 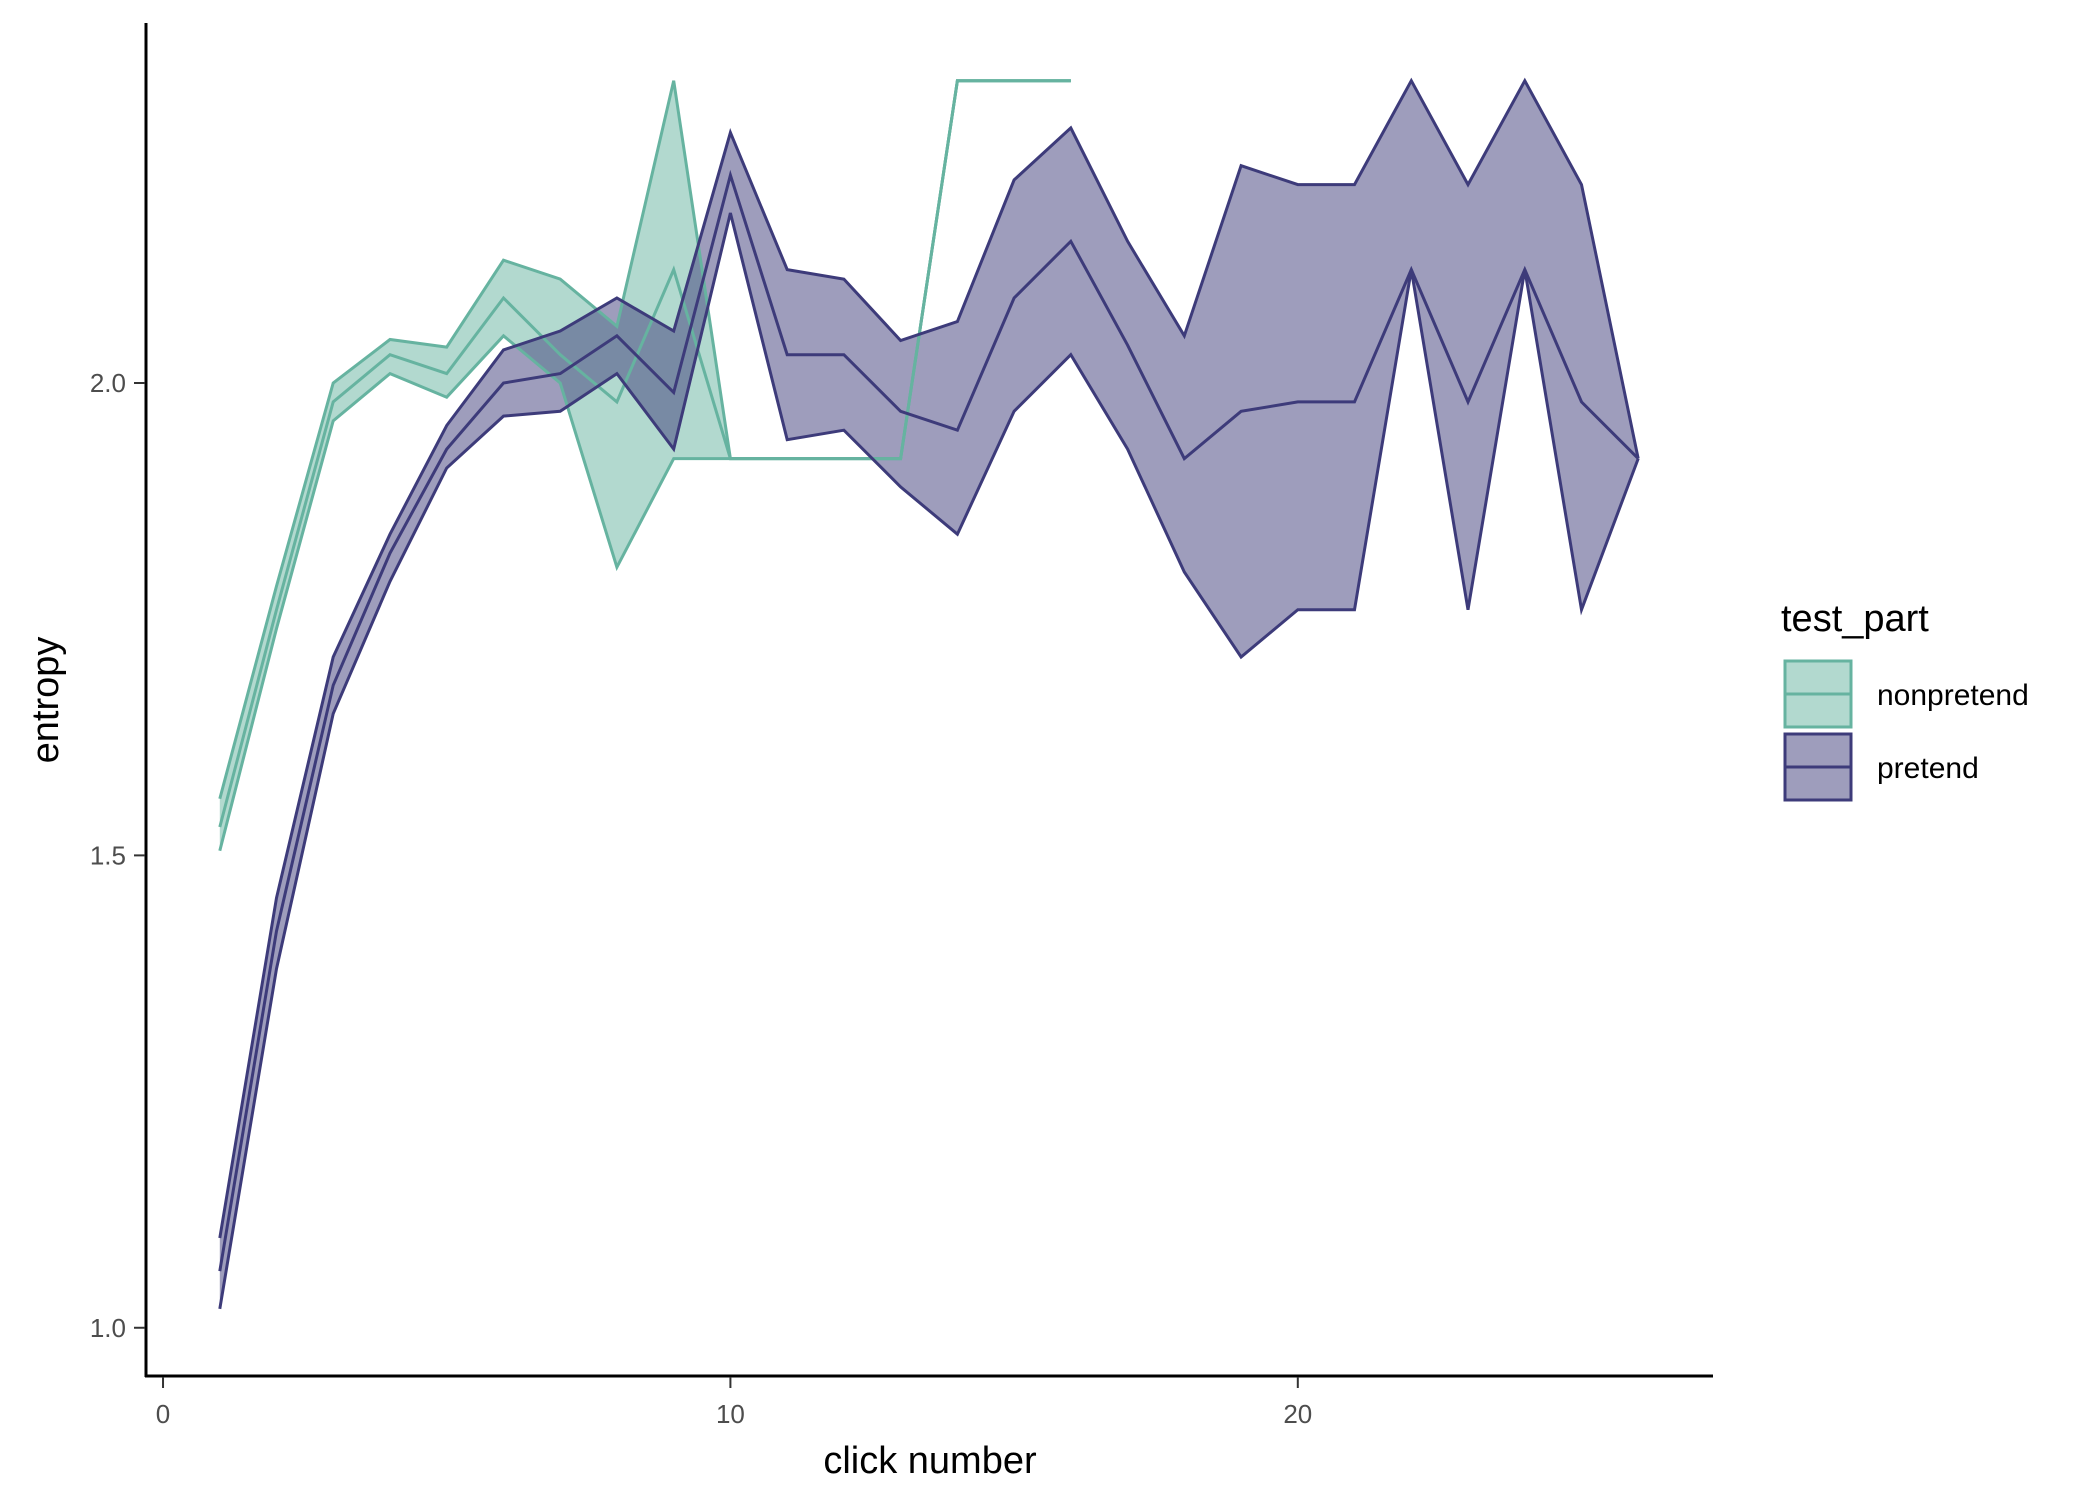 What do you see at coordinates (108, 1328) in the screenshot?
I see `y-tick-label: 1.0` at bounding box center [108, 1328].